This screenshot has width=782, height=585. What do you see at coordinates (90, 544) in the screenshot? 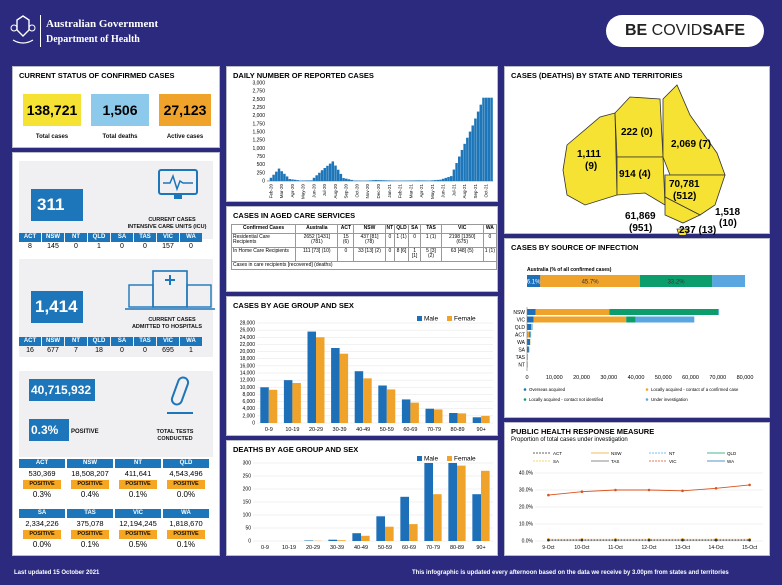
I see `tests-pct-tas: 0.1%` at bounding box center [90, 544].